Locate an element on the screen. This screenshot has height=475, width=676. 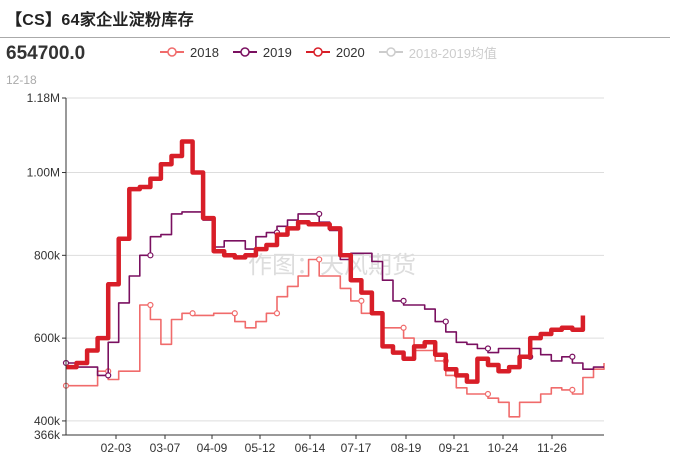
y-tick-label-0: 366k is located at coordinates (47, 435).